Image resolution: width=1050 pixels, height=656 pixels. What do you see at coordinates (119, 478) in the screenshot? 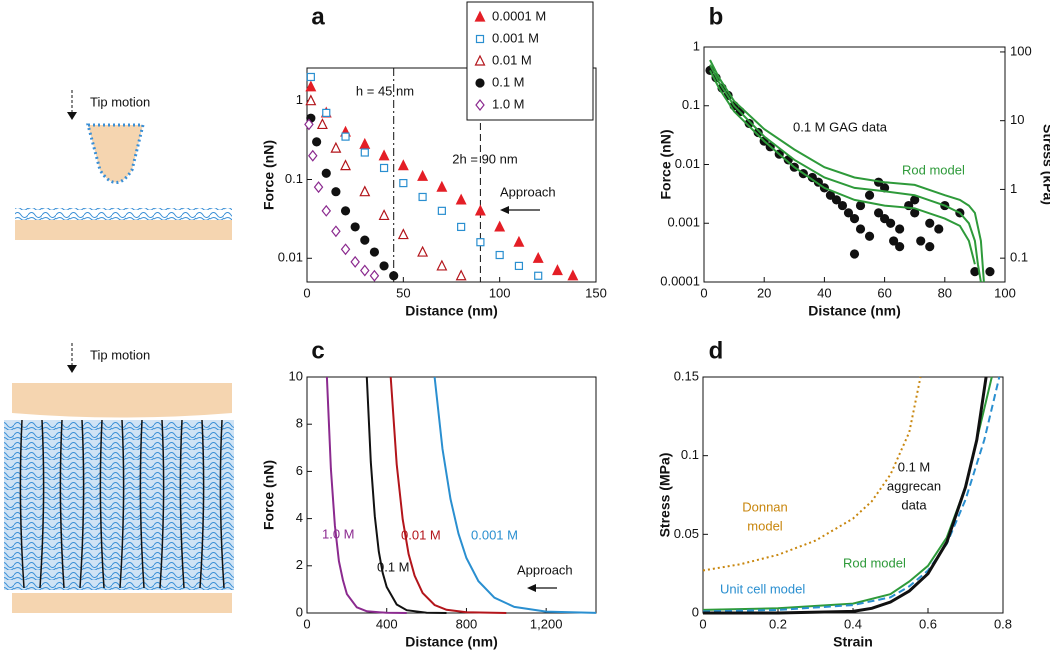
I see `illustration-bottom: Tip motion` at bounding box center [119, 478].